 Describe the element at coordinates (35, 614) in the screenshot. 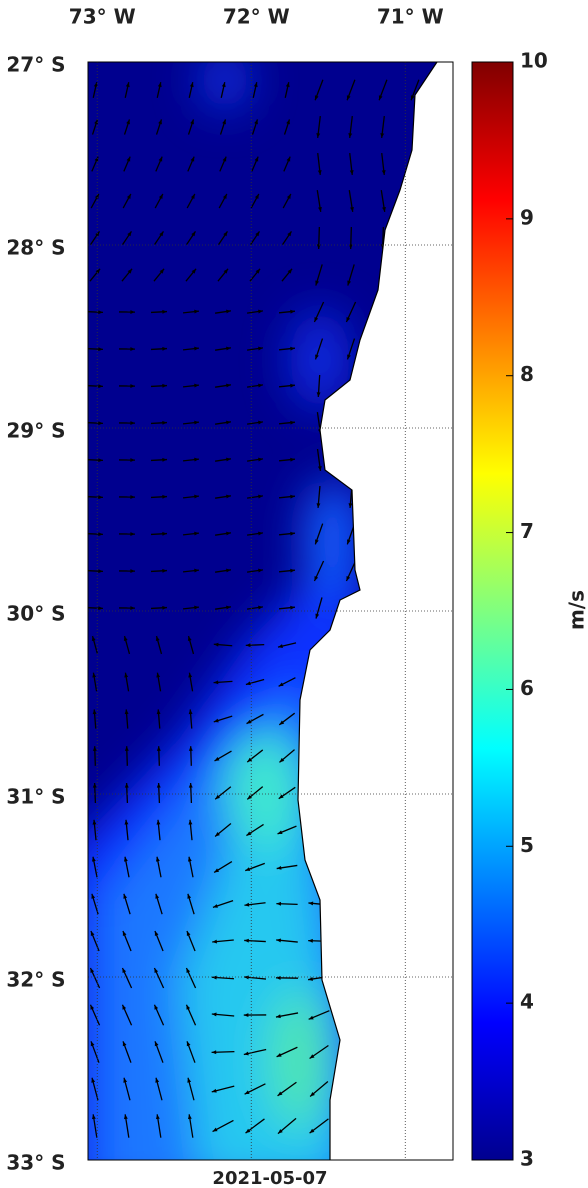

I see `lat-tick-label: 30° S` at that location.